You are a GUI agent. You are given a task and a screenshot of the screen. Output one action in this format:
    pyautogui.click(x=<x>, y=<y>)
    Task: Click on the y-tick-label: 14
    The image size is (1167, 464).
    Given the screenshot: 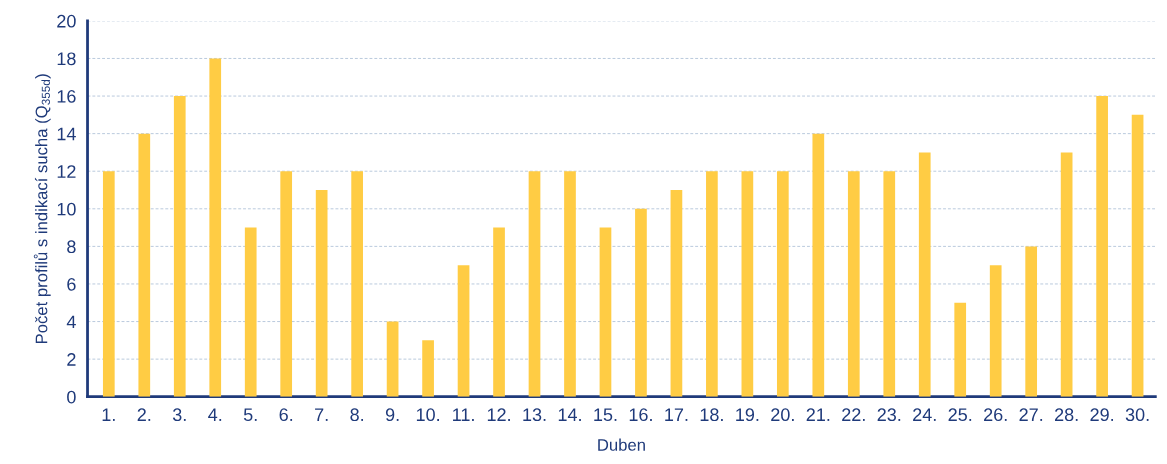 What is the action you would take?
    pyautogui.click(x=66, y=134)
    